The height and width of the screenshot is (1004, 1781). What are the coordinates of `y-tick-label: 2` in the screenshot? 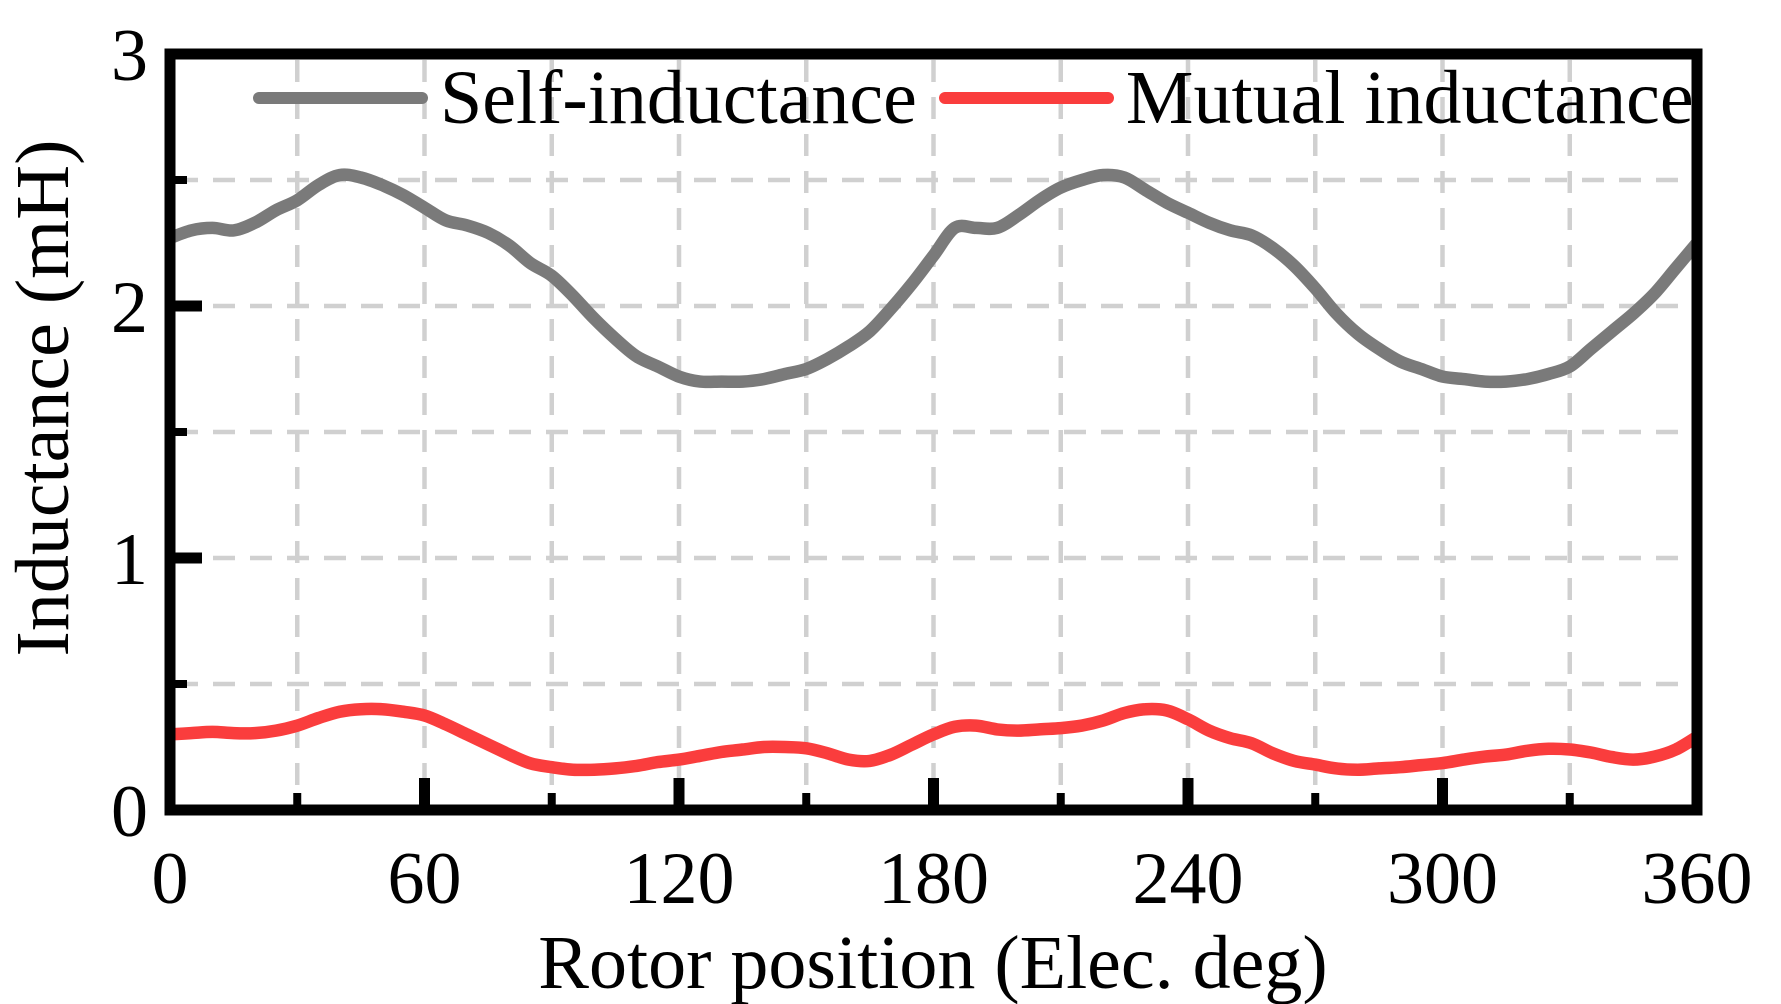 It's located at (129, 308).